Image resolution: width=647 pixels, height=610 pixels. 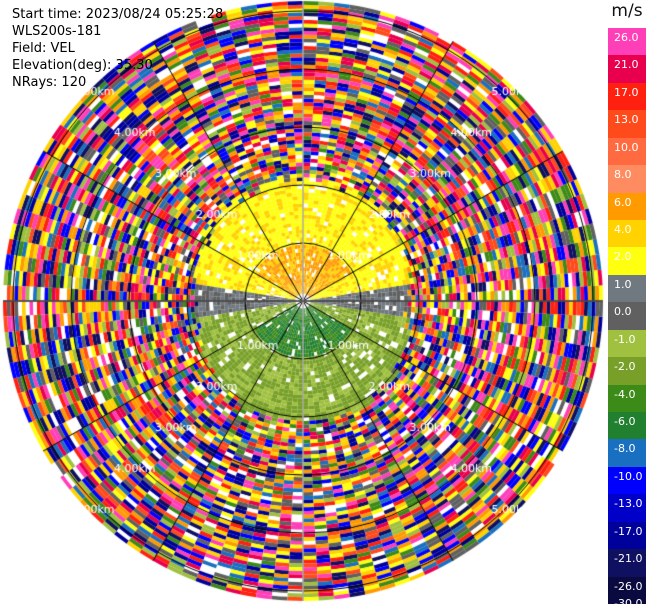 What do you see at coordinates (49, 82) in the screenshot?
I see `nrays-label: NRays: 120` at bounding box center [49, 82].